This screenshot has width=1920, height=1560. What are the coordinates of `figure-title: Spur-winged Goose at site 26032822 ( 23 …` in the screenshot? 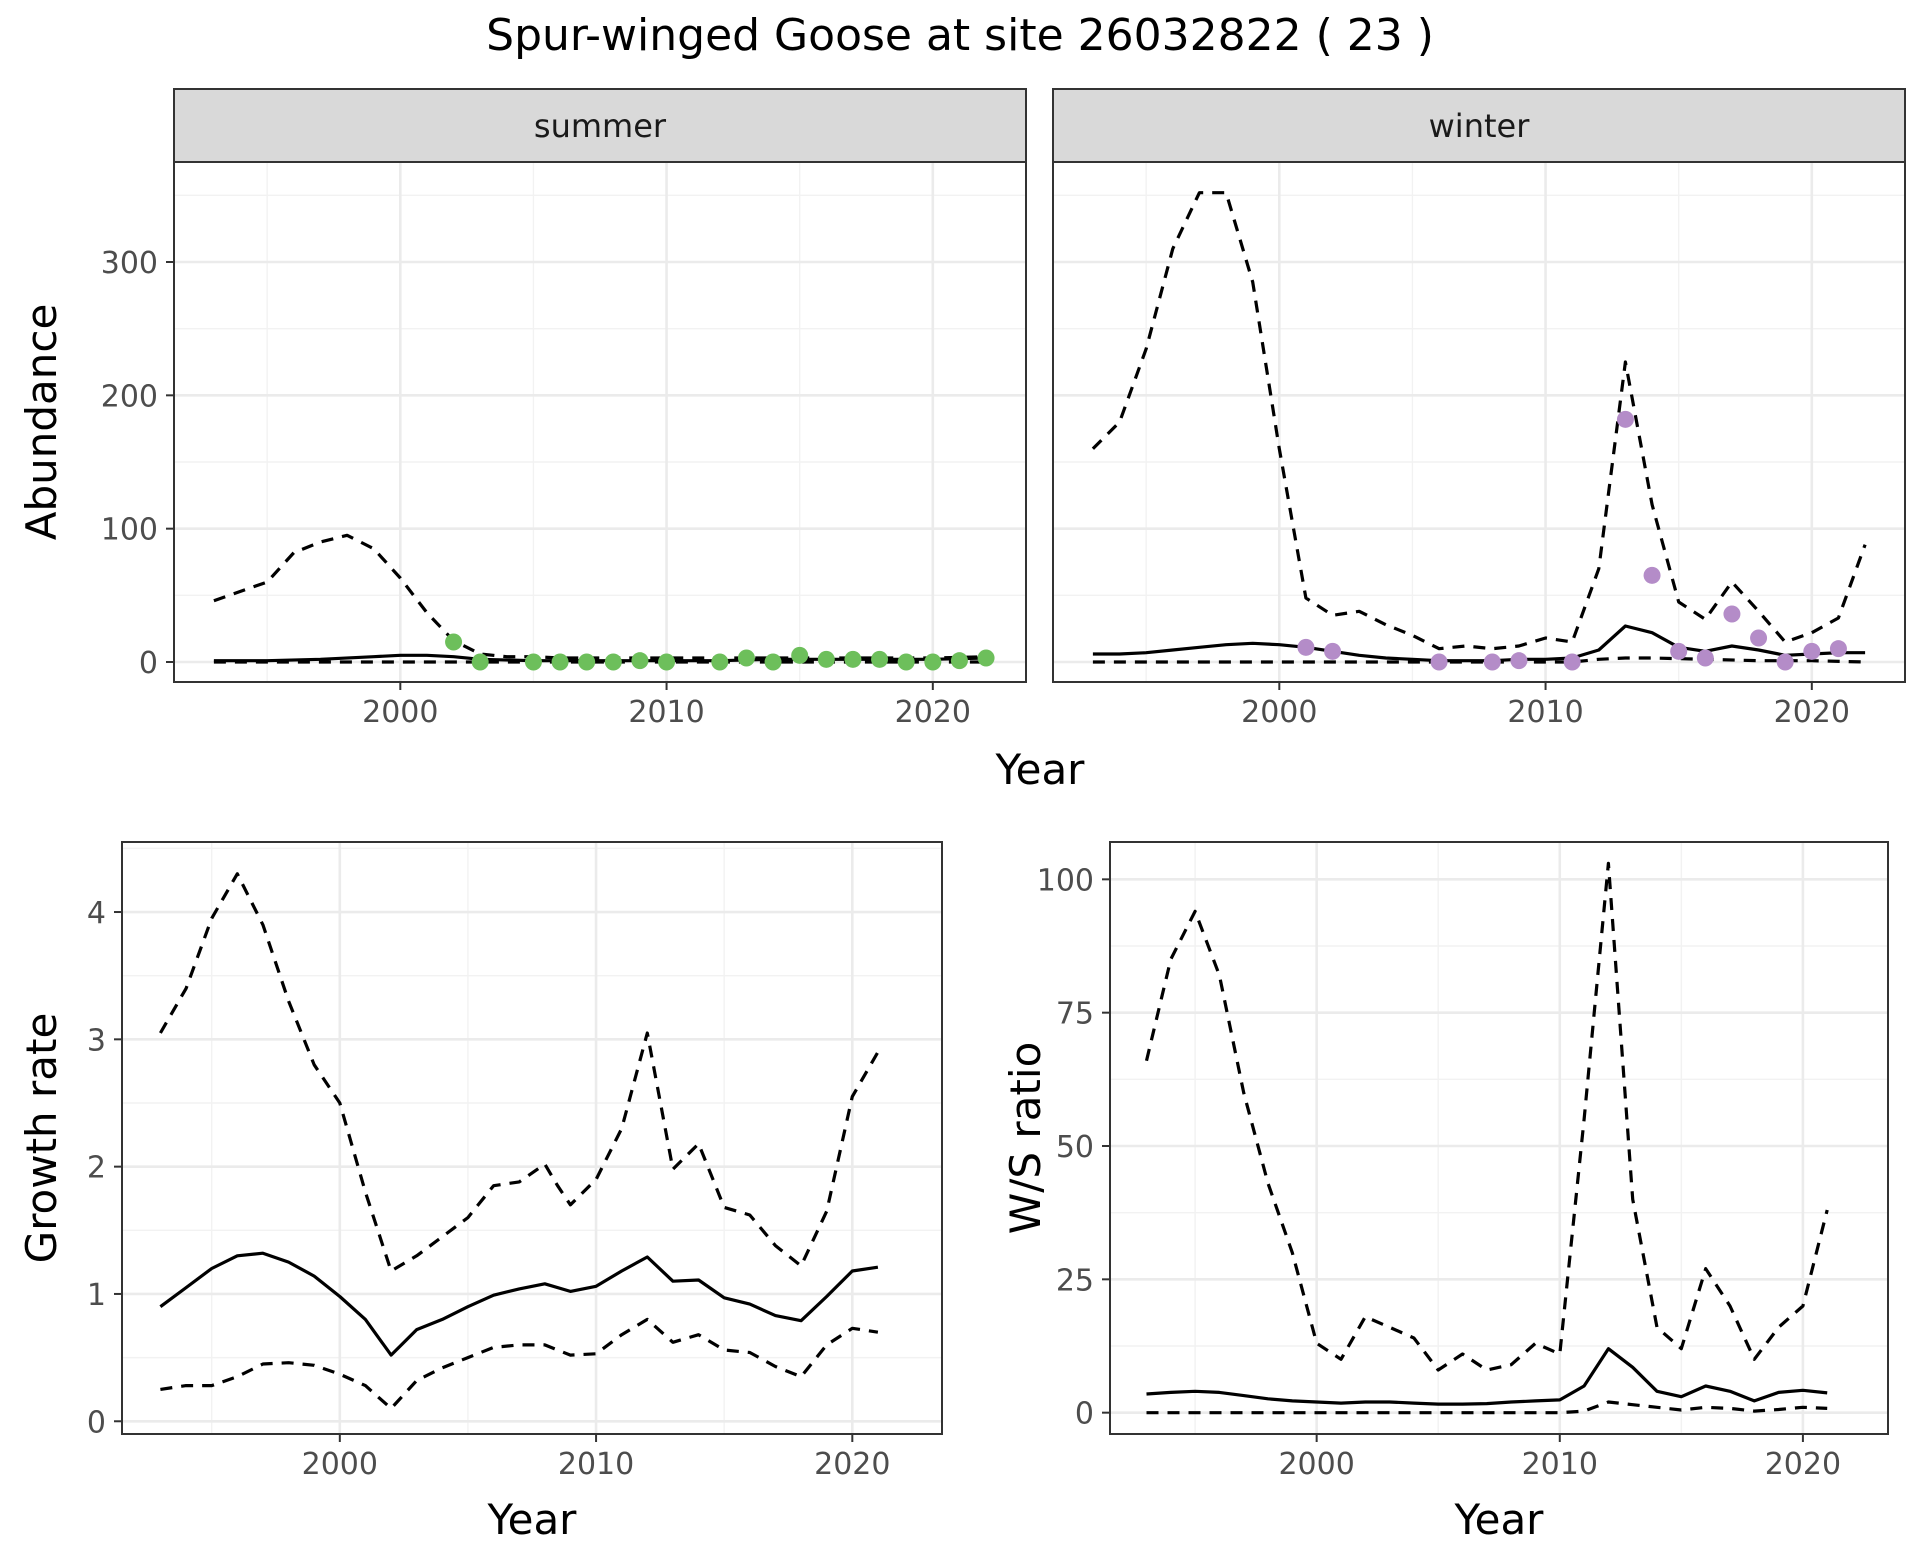 It's located at (960, 35).